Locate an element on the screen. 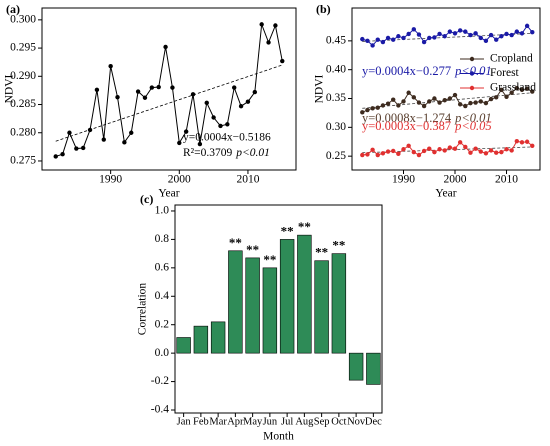 The width and height of the screenshot is (550, 446). y-tick-label: 0.40 is located at coordinates (336, 69).